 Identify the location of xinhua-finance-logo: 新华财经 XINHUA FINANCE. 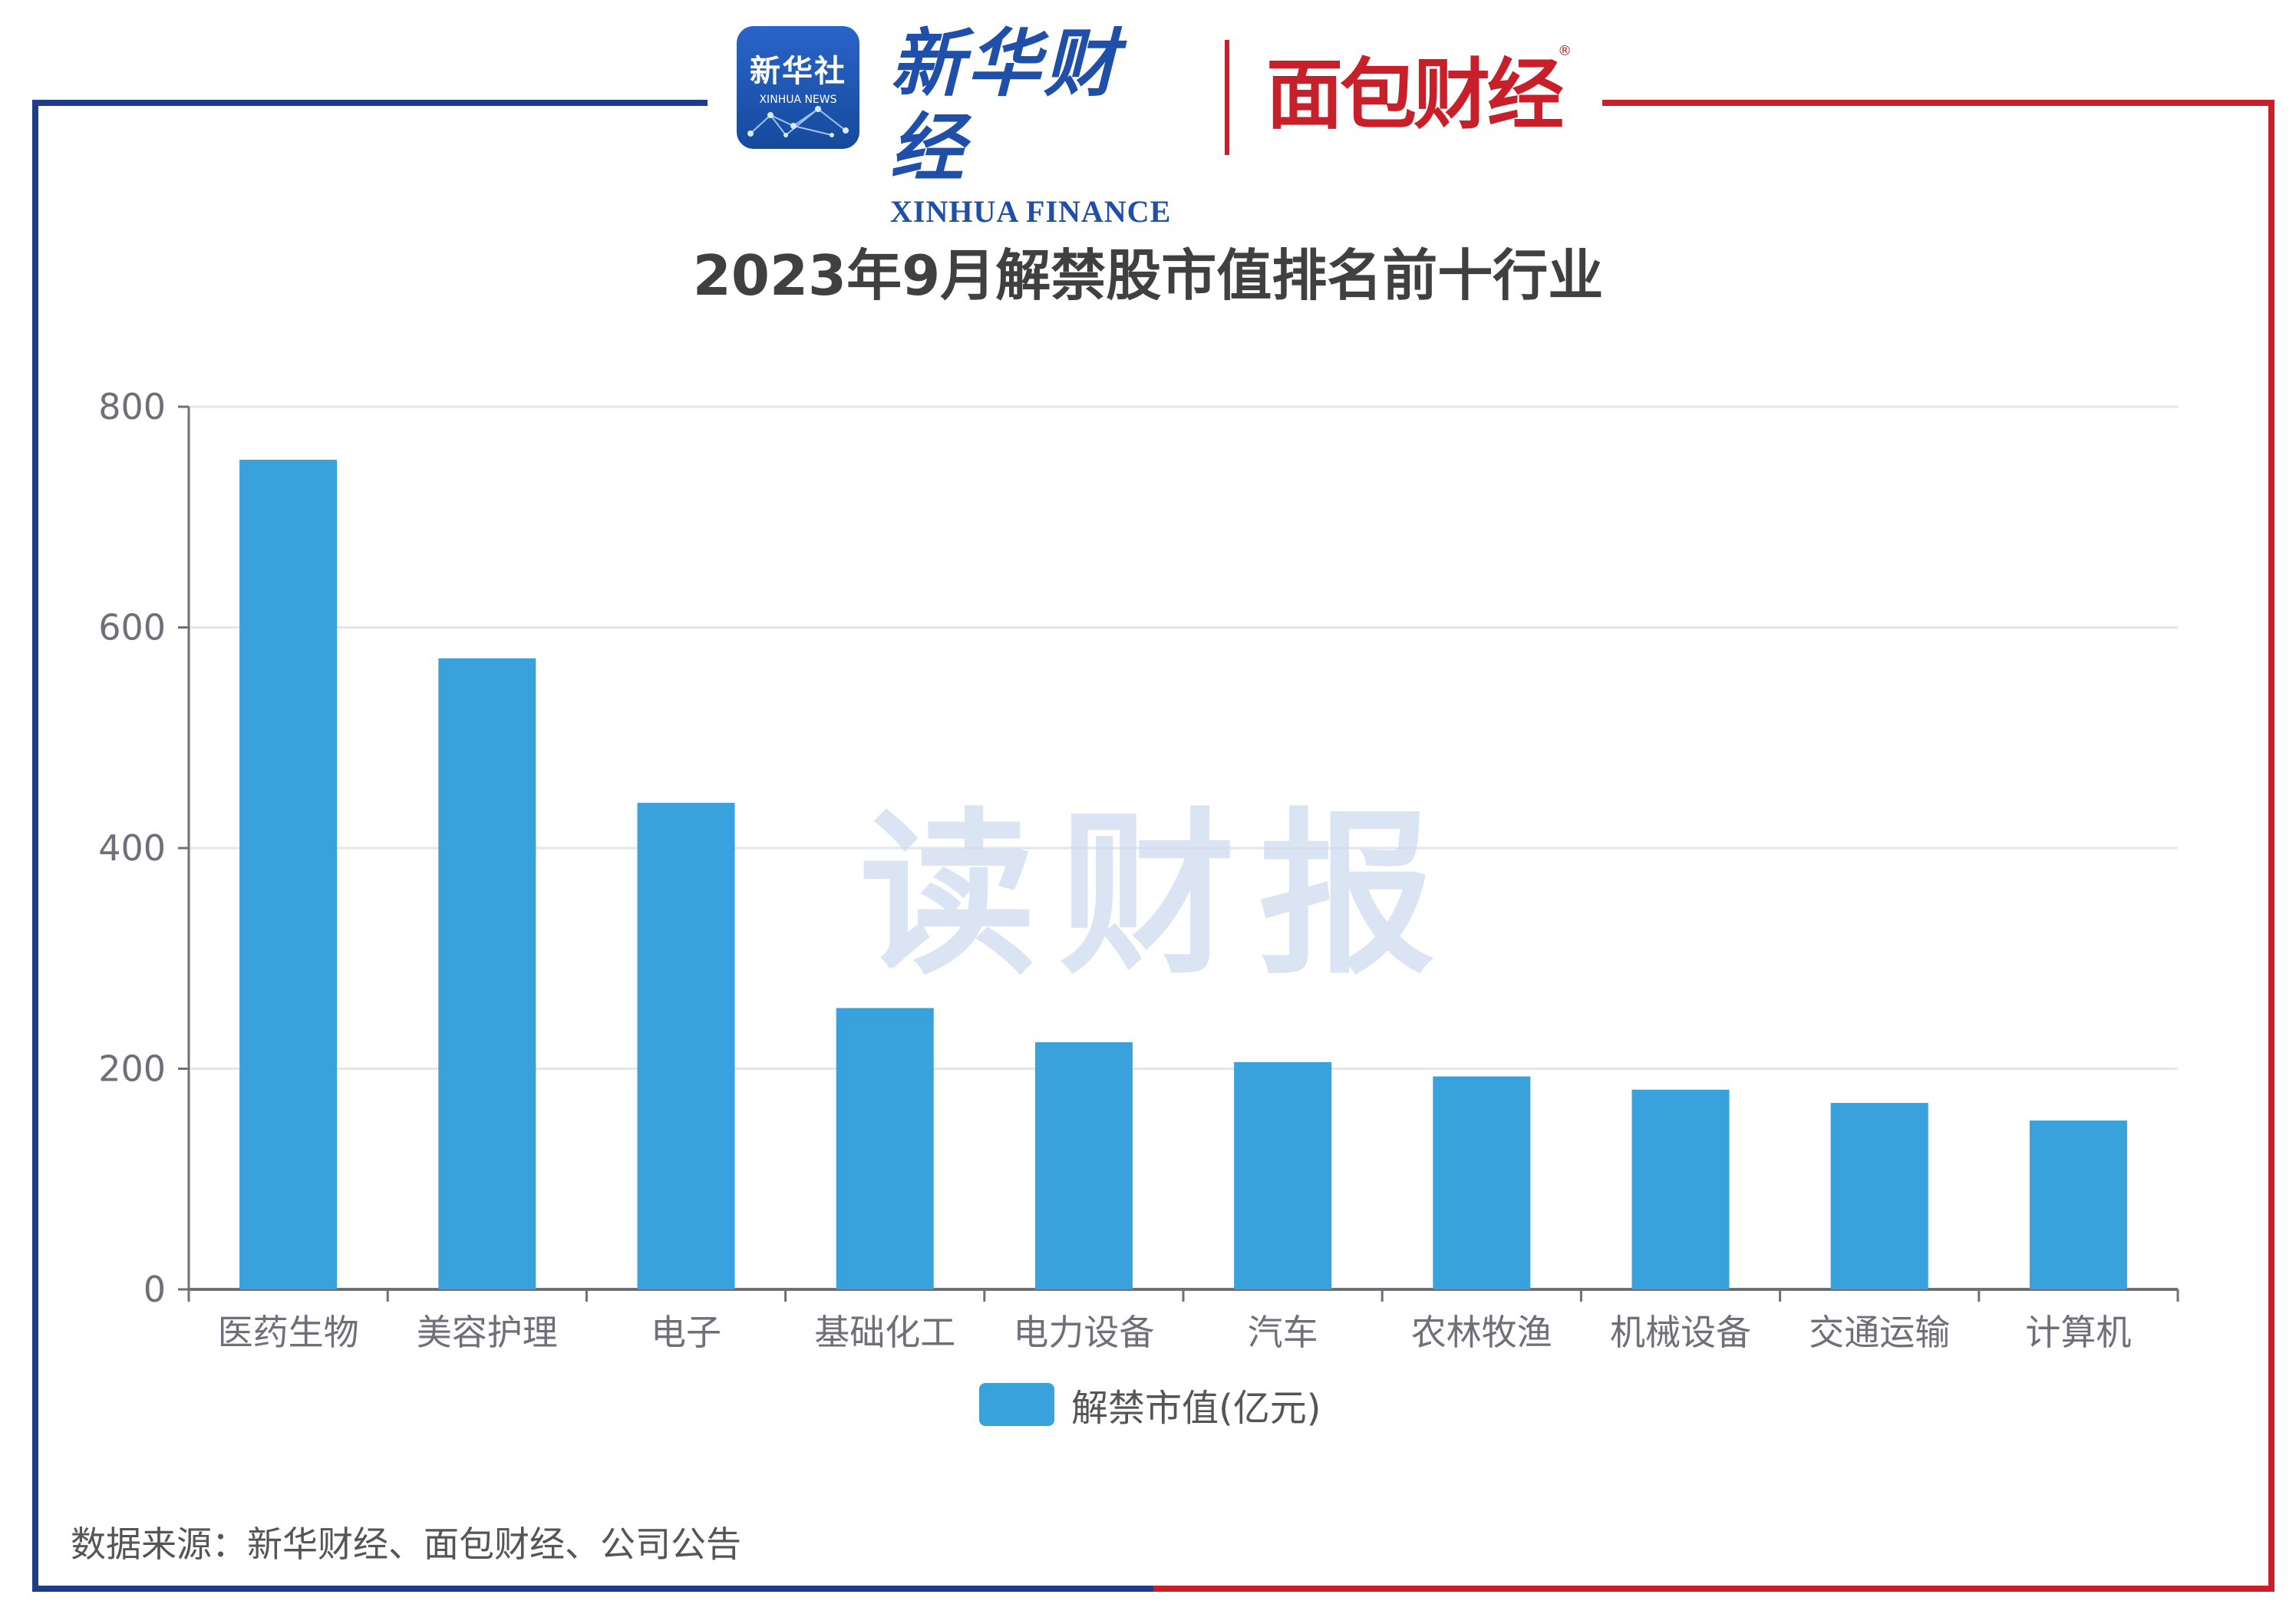
(1039, 125).